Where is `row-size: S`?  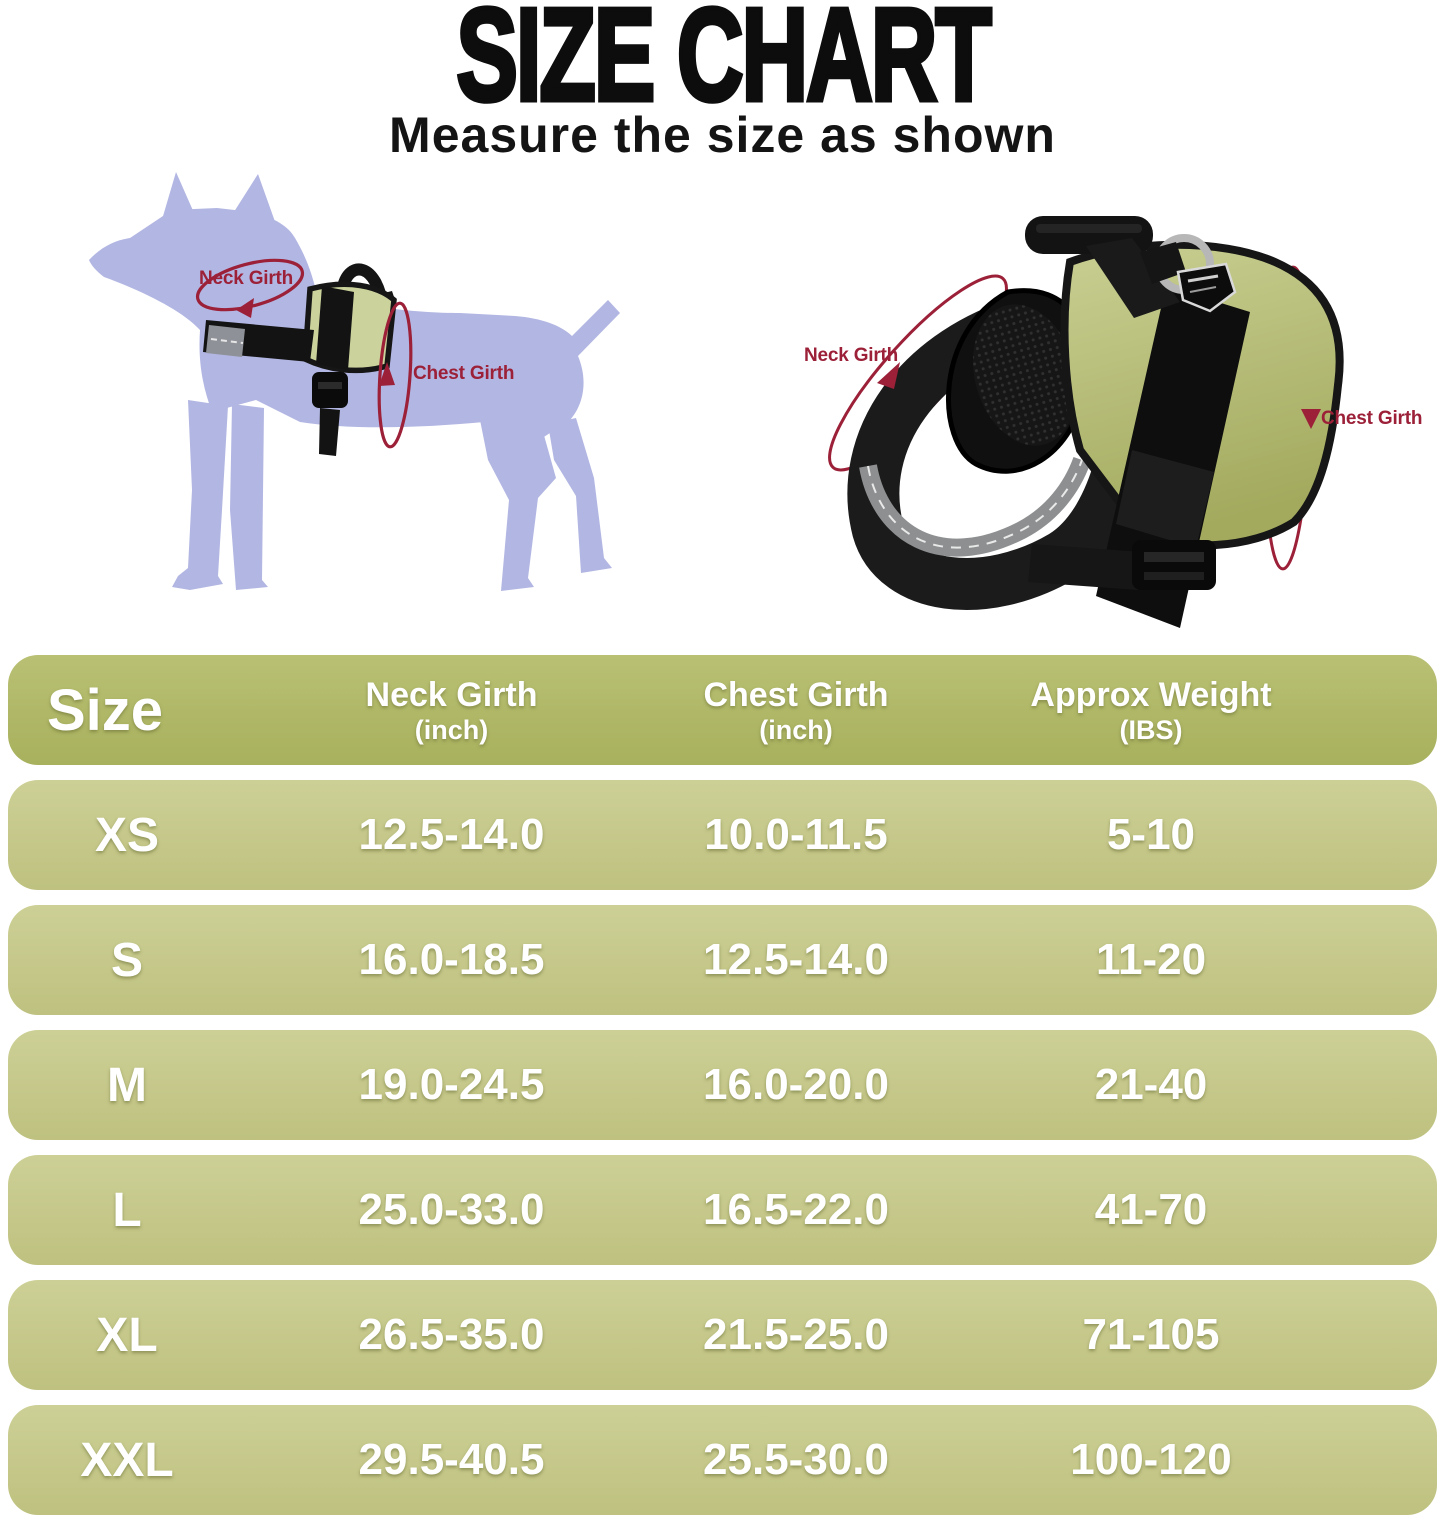
row-size: S is located at coordinates (126, 960).